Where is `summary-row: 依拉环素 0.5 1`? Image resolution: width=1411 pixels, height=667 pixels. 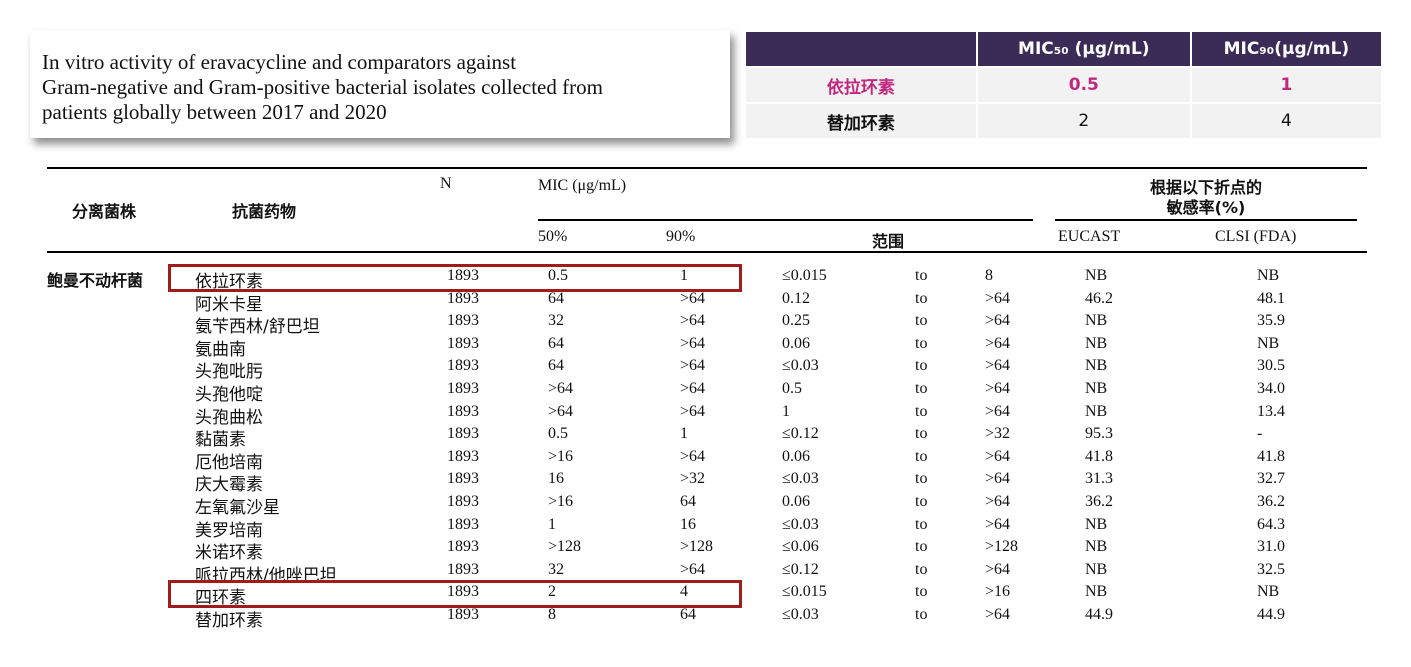
summary-row: 依拉环素 0.5 1 is located at coordinates (1064, 85).